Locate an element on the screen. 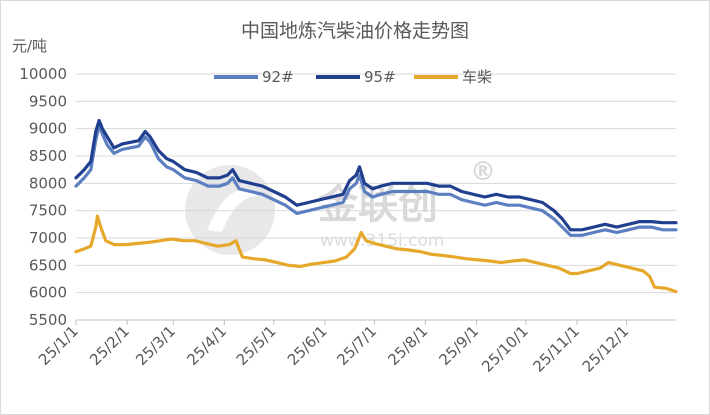  legend: 92# 95# 车柴 is located at coordinates (353, 77).